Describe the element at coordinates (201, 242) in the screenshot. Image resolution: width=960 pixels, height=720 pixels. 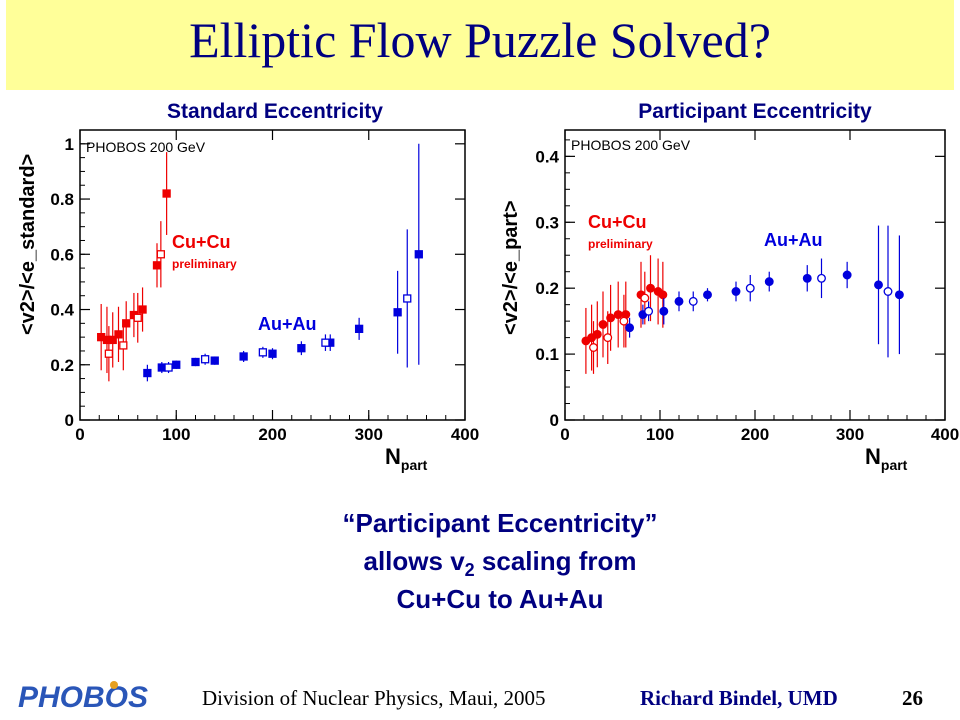
I see `left-cu-series-label: Cu+Cu` at that location.